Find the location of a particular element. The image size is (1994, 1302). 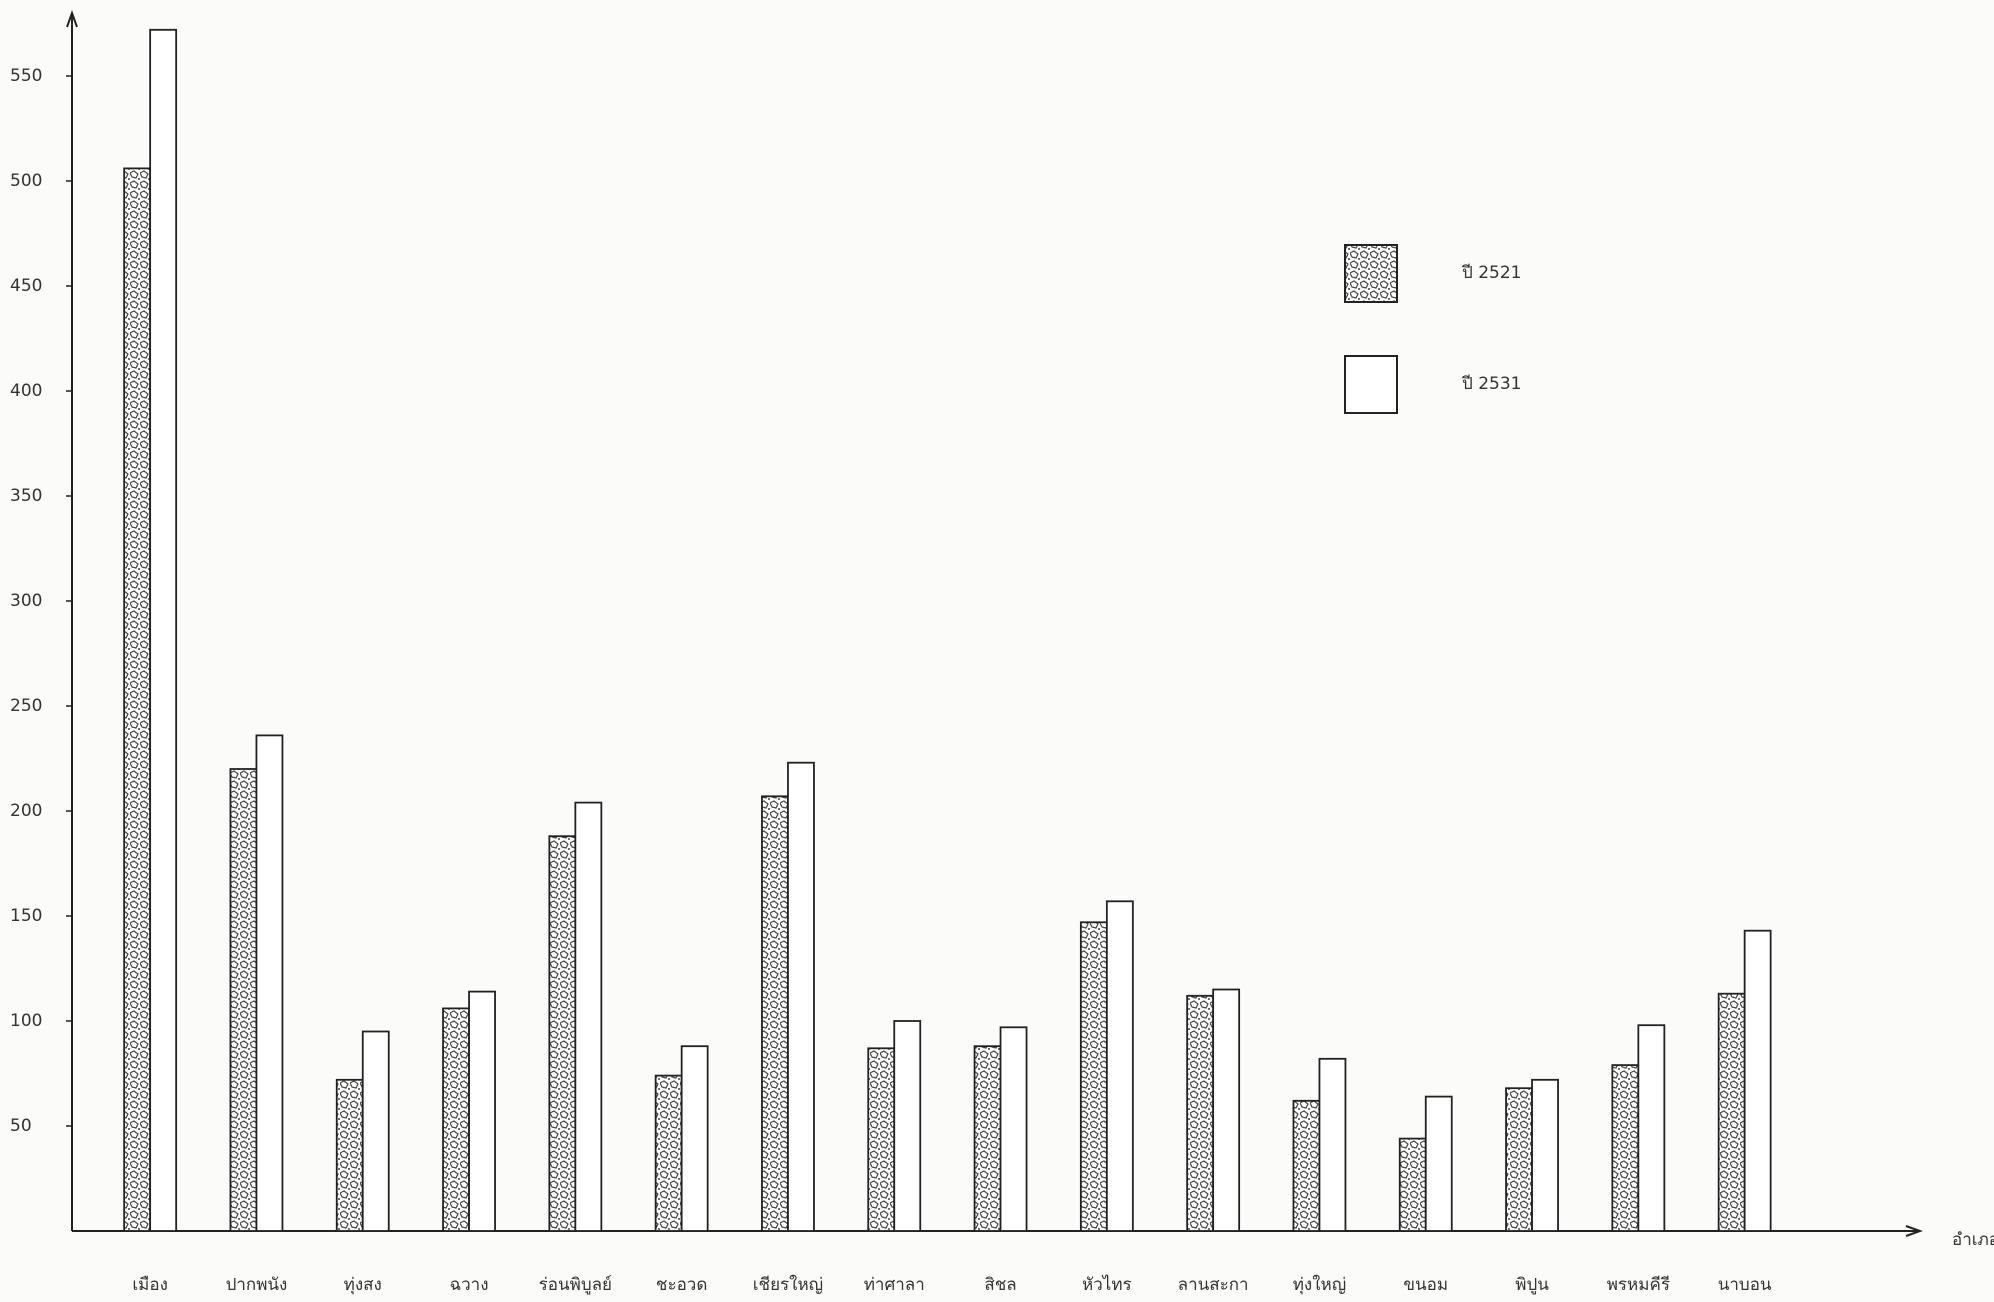

x-tick-label: ทุ่งสง is located at coordinates (363, 1285).